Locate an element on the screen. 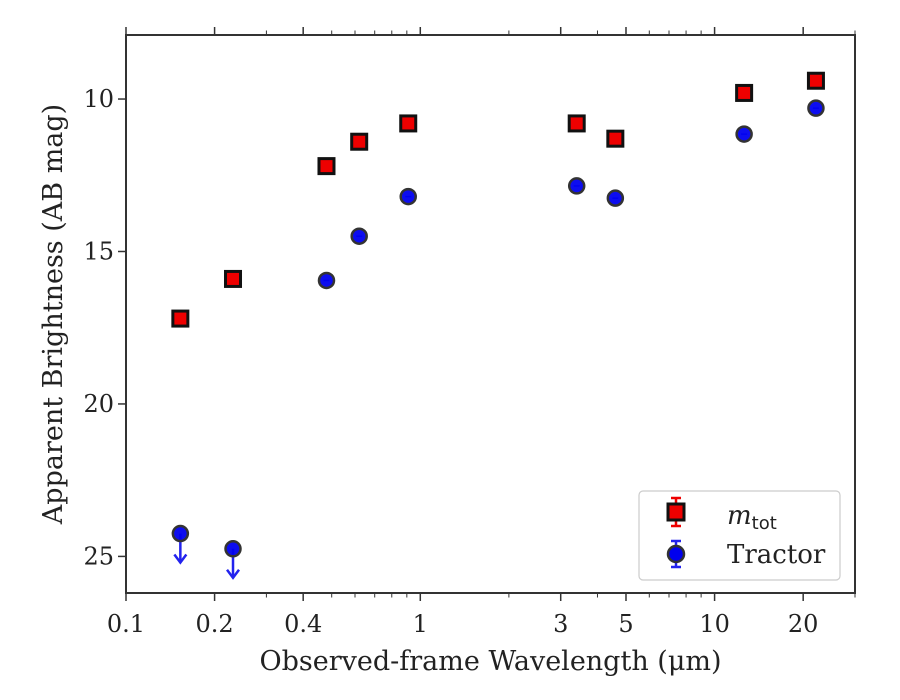  x-tick-label: 5 is located at coordinates (625, 624).